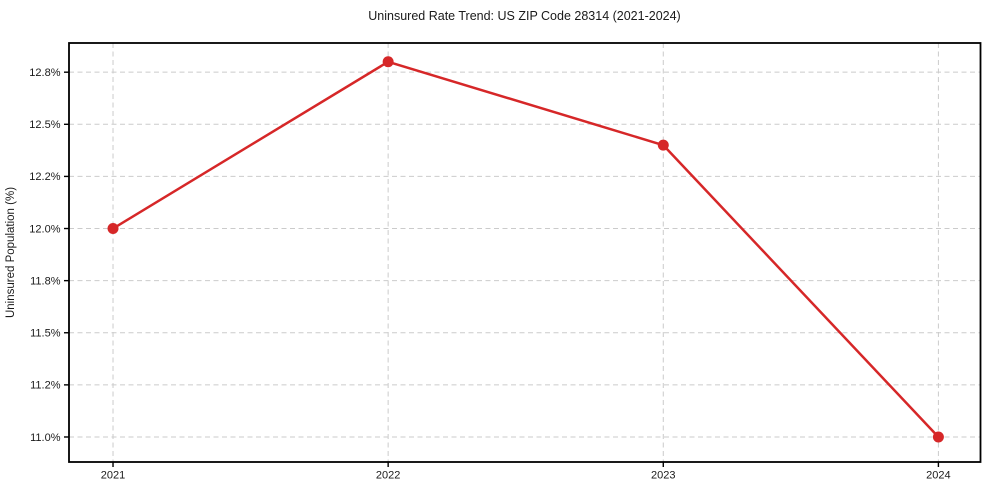  Describe the element at coordinates (44, 229) in the screenshot. I see `y-tick-label: 12.0%` at that location.